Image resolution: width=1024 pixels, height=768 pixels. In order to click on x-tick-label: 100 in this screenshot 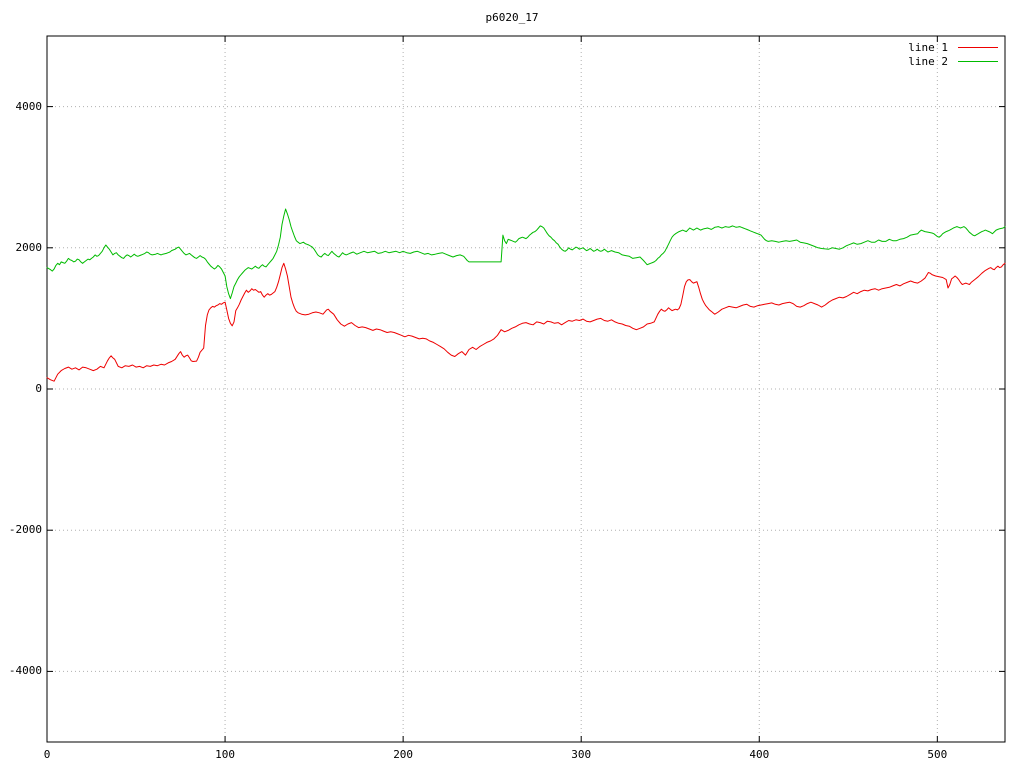, I will do `click(225, 754)`.